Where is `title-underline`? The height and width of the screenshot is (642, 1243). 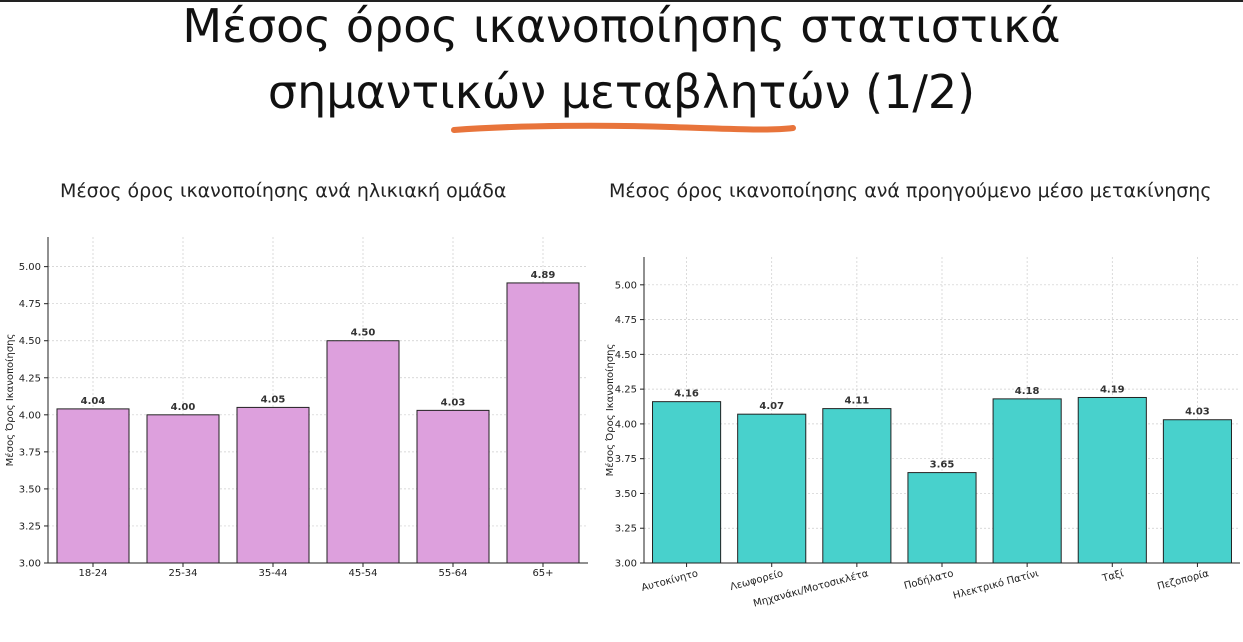 title-underline is located at coordinates (623, 127).